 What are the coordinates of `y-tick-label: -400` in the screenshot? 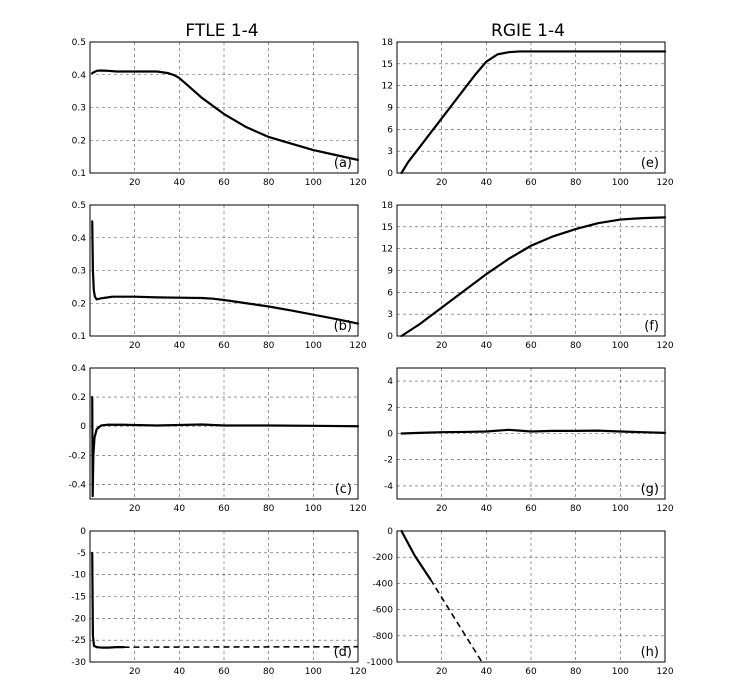 It's located at (383, 584).